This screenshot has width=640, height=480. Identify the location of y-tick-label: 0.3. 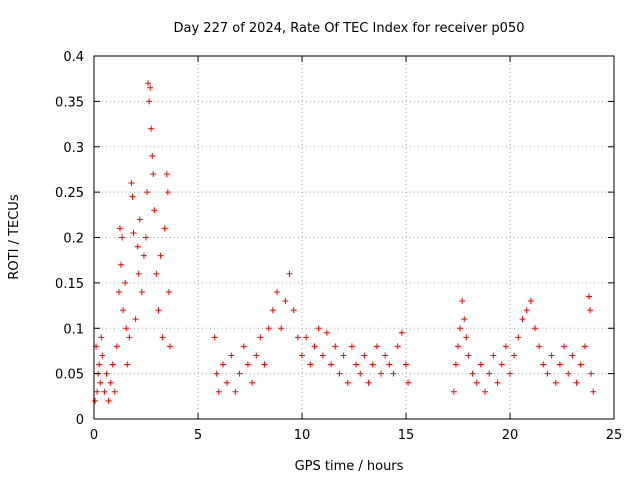
(73, 148).